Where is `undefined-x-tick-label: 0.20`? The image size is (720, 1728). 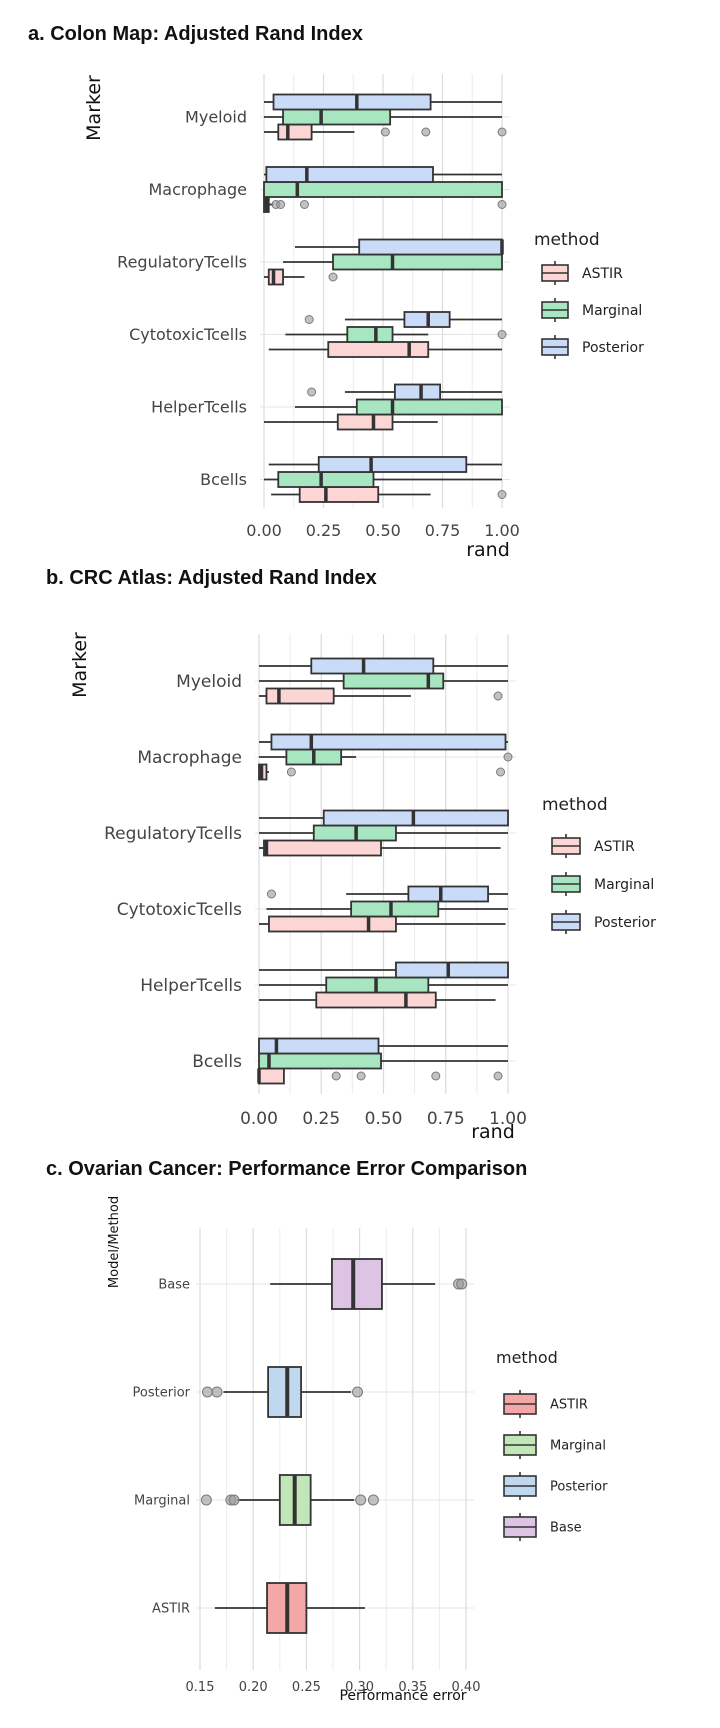
undefined-x-tick-label: 0.20 is located at coordinates (253, 1687).